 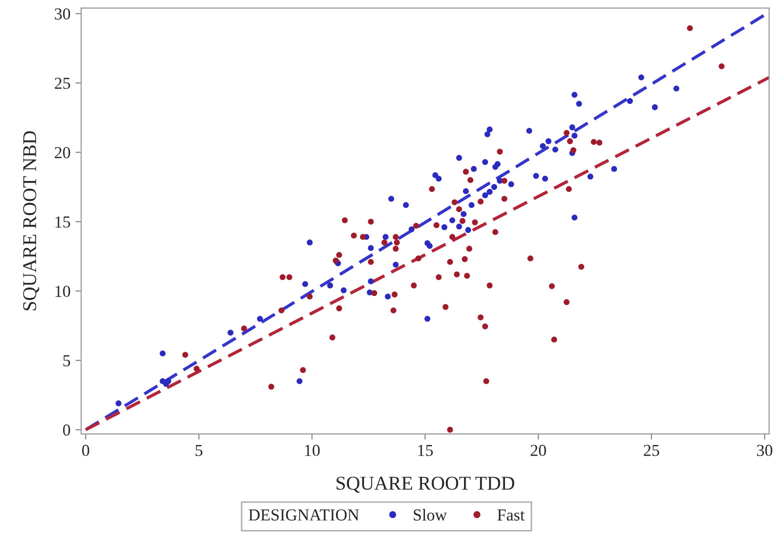 What do you see at coordinates (31, 220) in the screenshot?
I see `y-axis-title: SQUARE ROOT NBD` at bounding box center [31, 220].